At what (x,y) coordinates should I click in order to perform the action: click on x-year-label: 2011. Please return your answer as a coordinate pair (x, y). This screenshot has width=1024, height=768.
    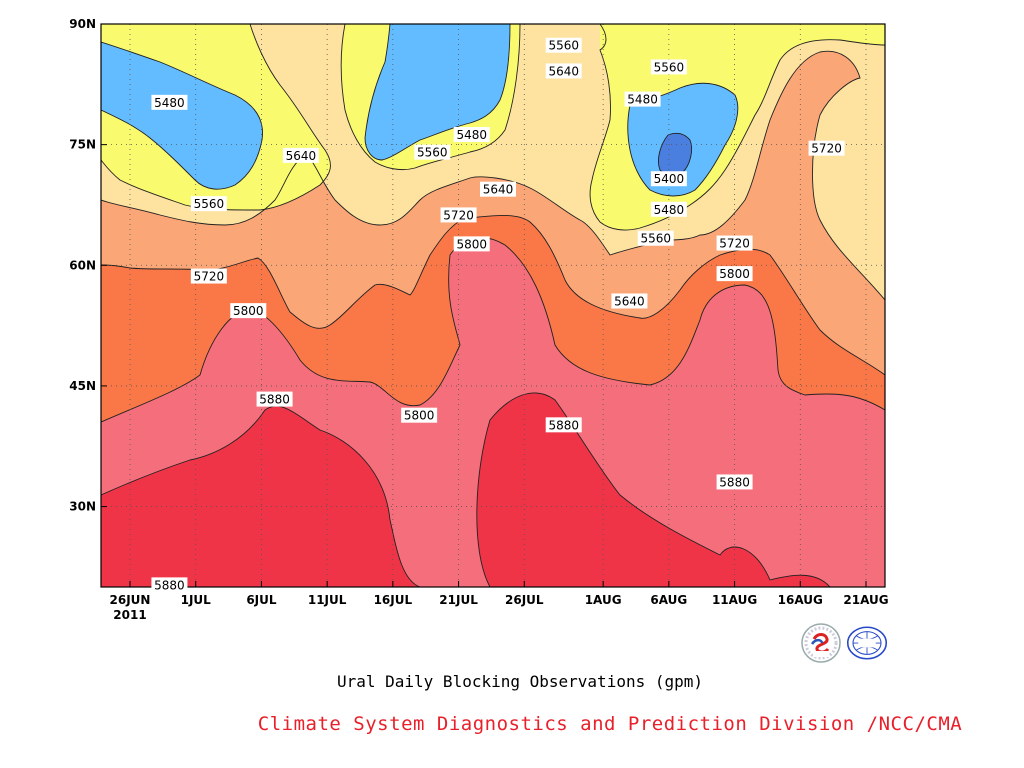
    Looking at the image, I should click on (129, 615).